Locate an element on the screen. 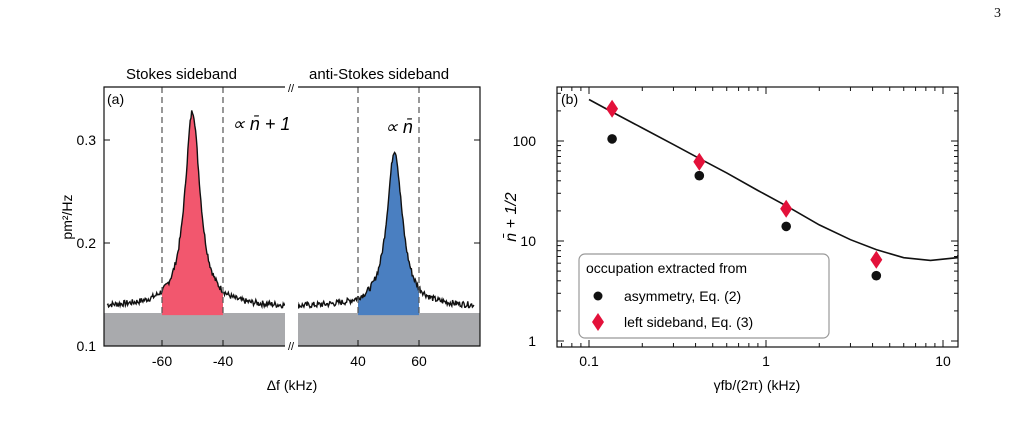 The width and height of the screenshot is (1016, 431). y-tick-label: 0.2 is located at coordinates (87, 243).